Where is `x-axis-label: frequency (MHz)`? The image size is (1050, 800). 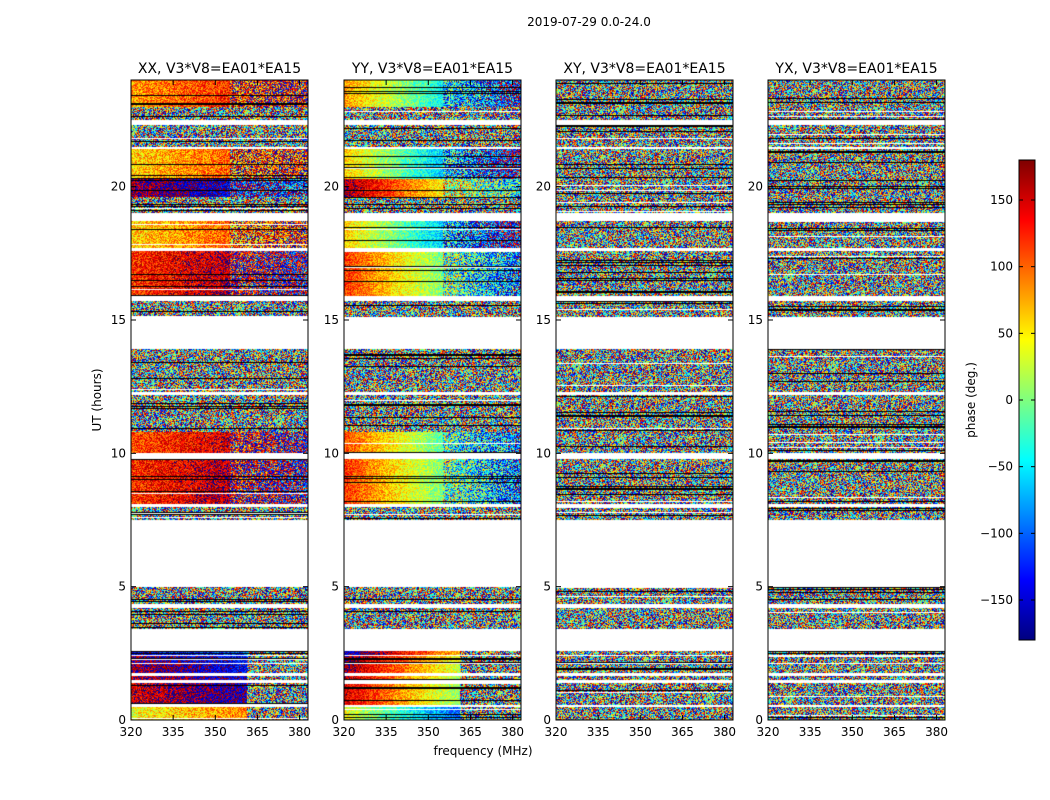 x-axis-label: frequency (MHz) is located at coordinates (482, 751).